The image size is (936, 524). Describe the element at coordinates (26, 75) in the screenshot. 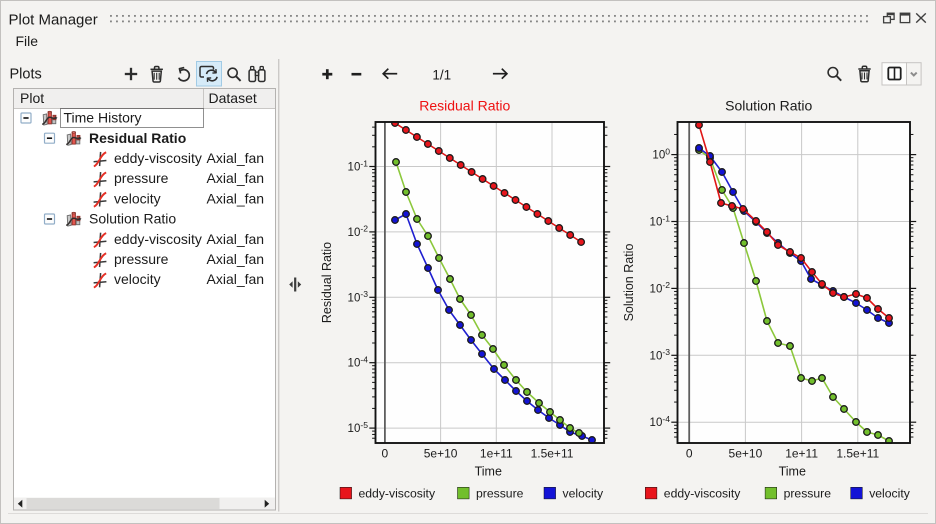

I see `svg-text: Plots` at that location.